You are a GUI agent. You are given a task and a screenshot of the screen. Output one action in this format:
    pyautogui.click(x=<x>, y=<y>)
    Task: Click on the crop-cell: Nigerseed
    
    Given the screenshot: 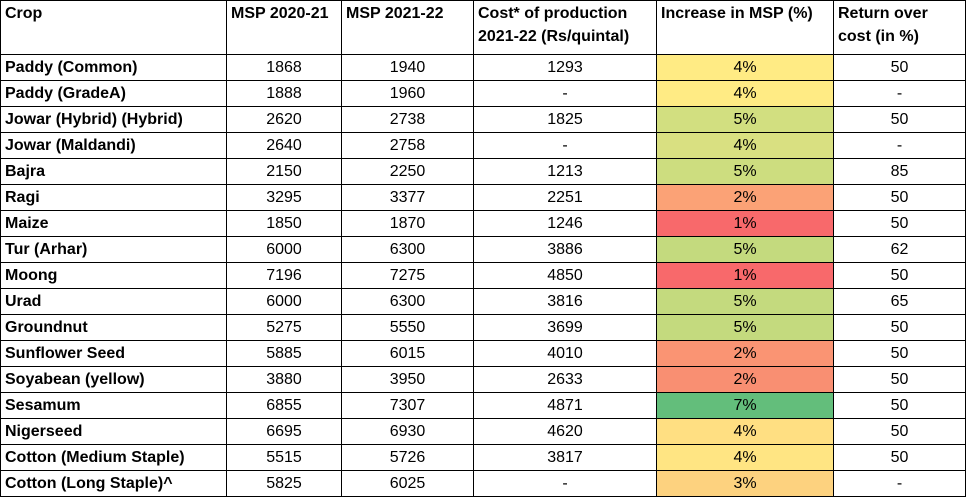 What is the action you would take?
    pyautogui.click(x=113, y=431)
    